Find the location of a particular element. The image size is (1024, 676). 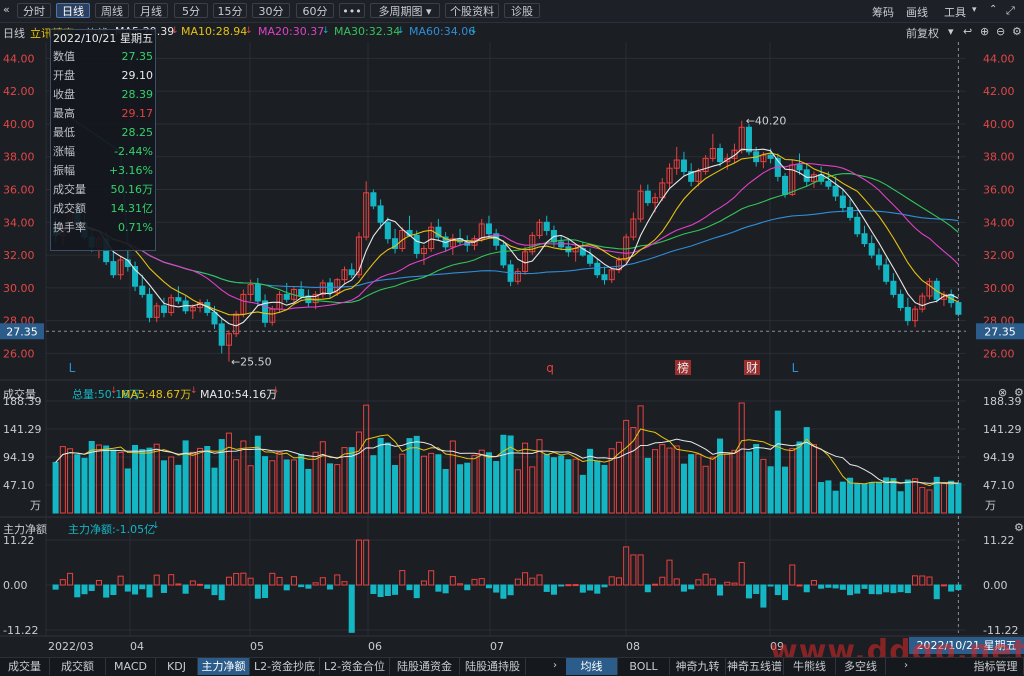

price-tick-left: 36.00 is located at coordinates (19, 190).